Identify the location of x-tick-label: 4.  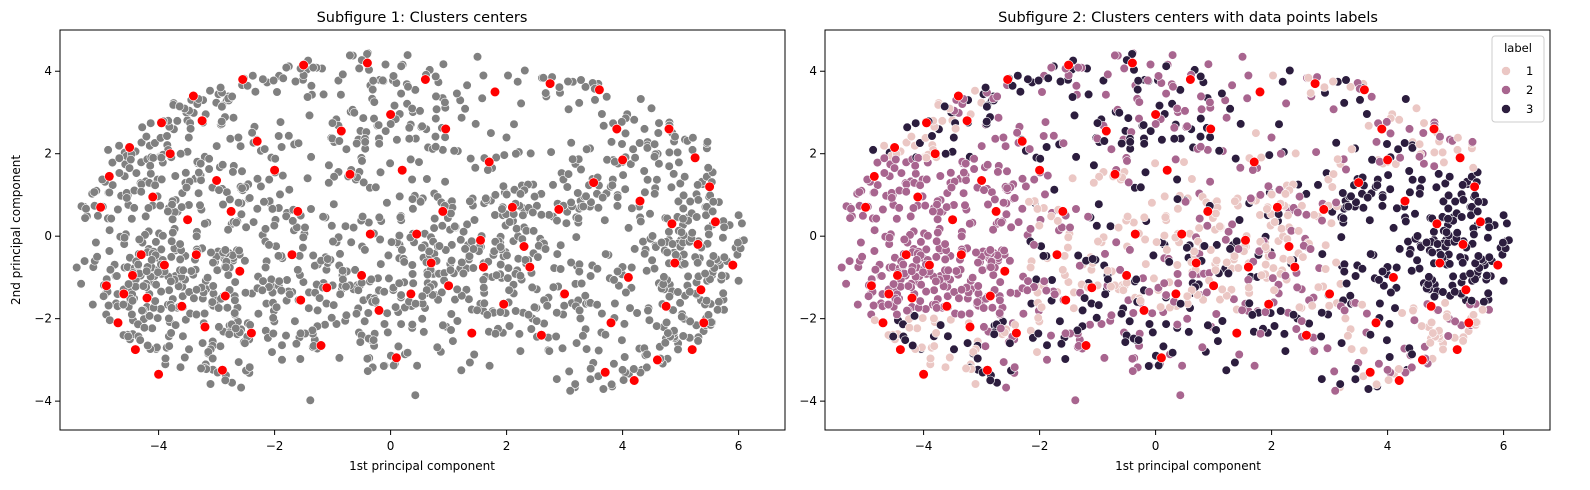
(623, 446).